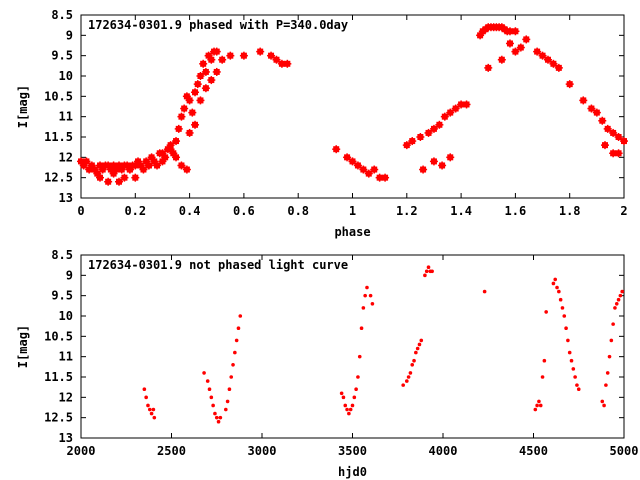 This screenshot has height=480, width=640. What do you see at coordinates (352, 472) in the screenshot?
I see `x-axis-label: hjd0` at bounding box center [352, 472].